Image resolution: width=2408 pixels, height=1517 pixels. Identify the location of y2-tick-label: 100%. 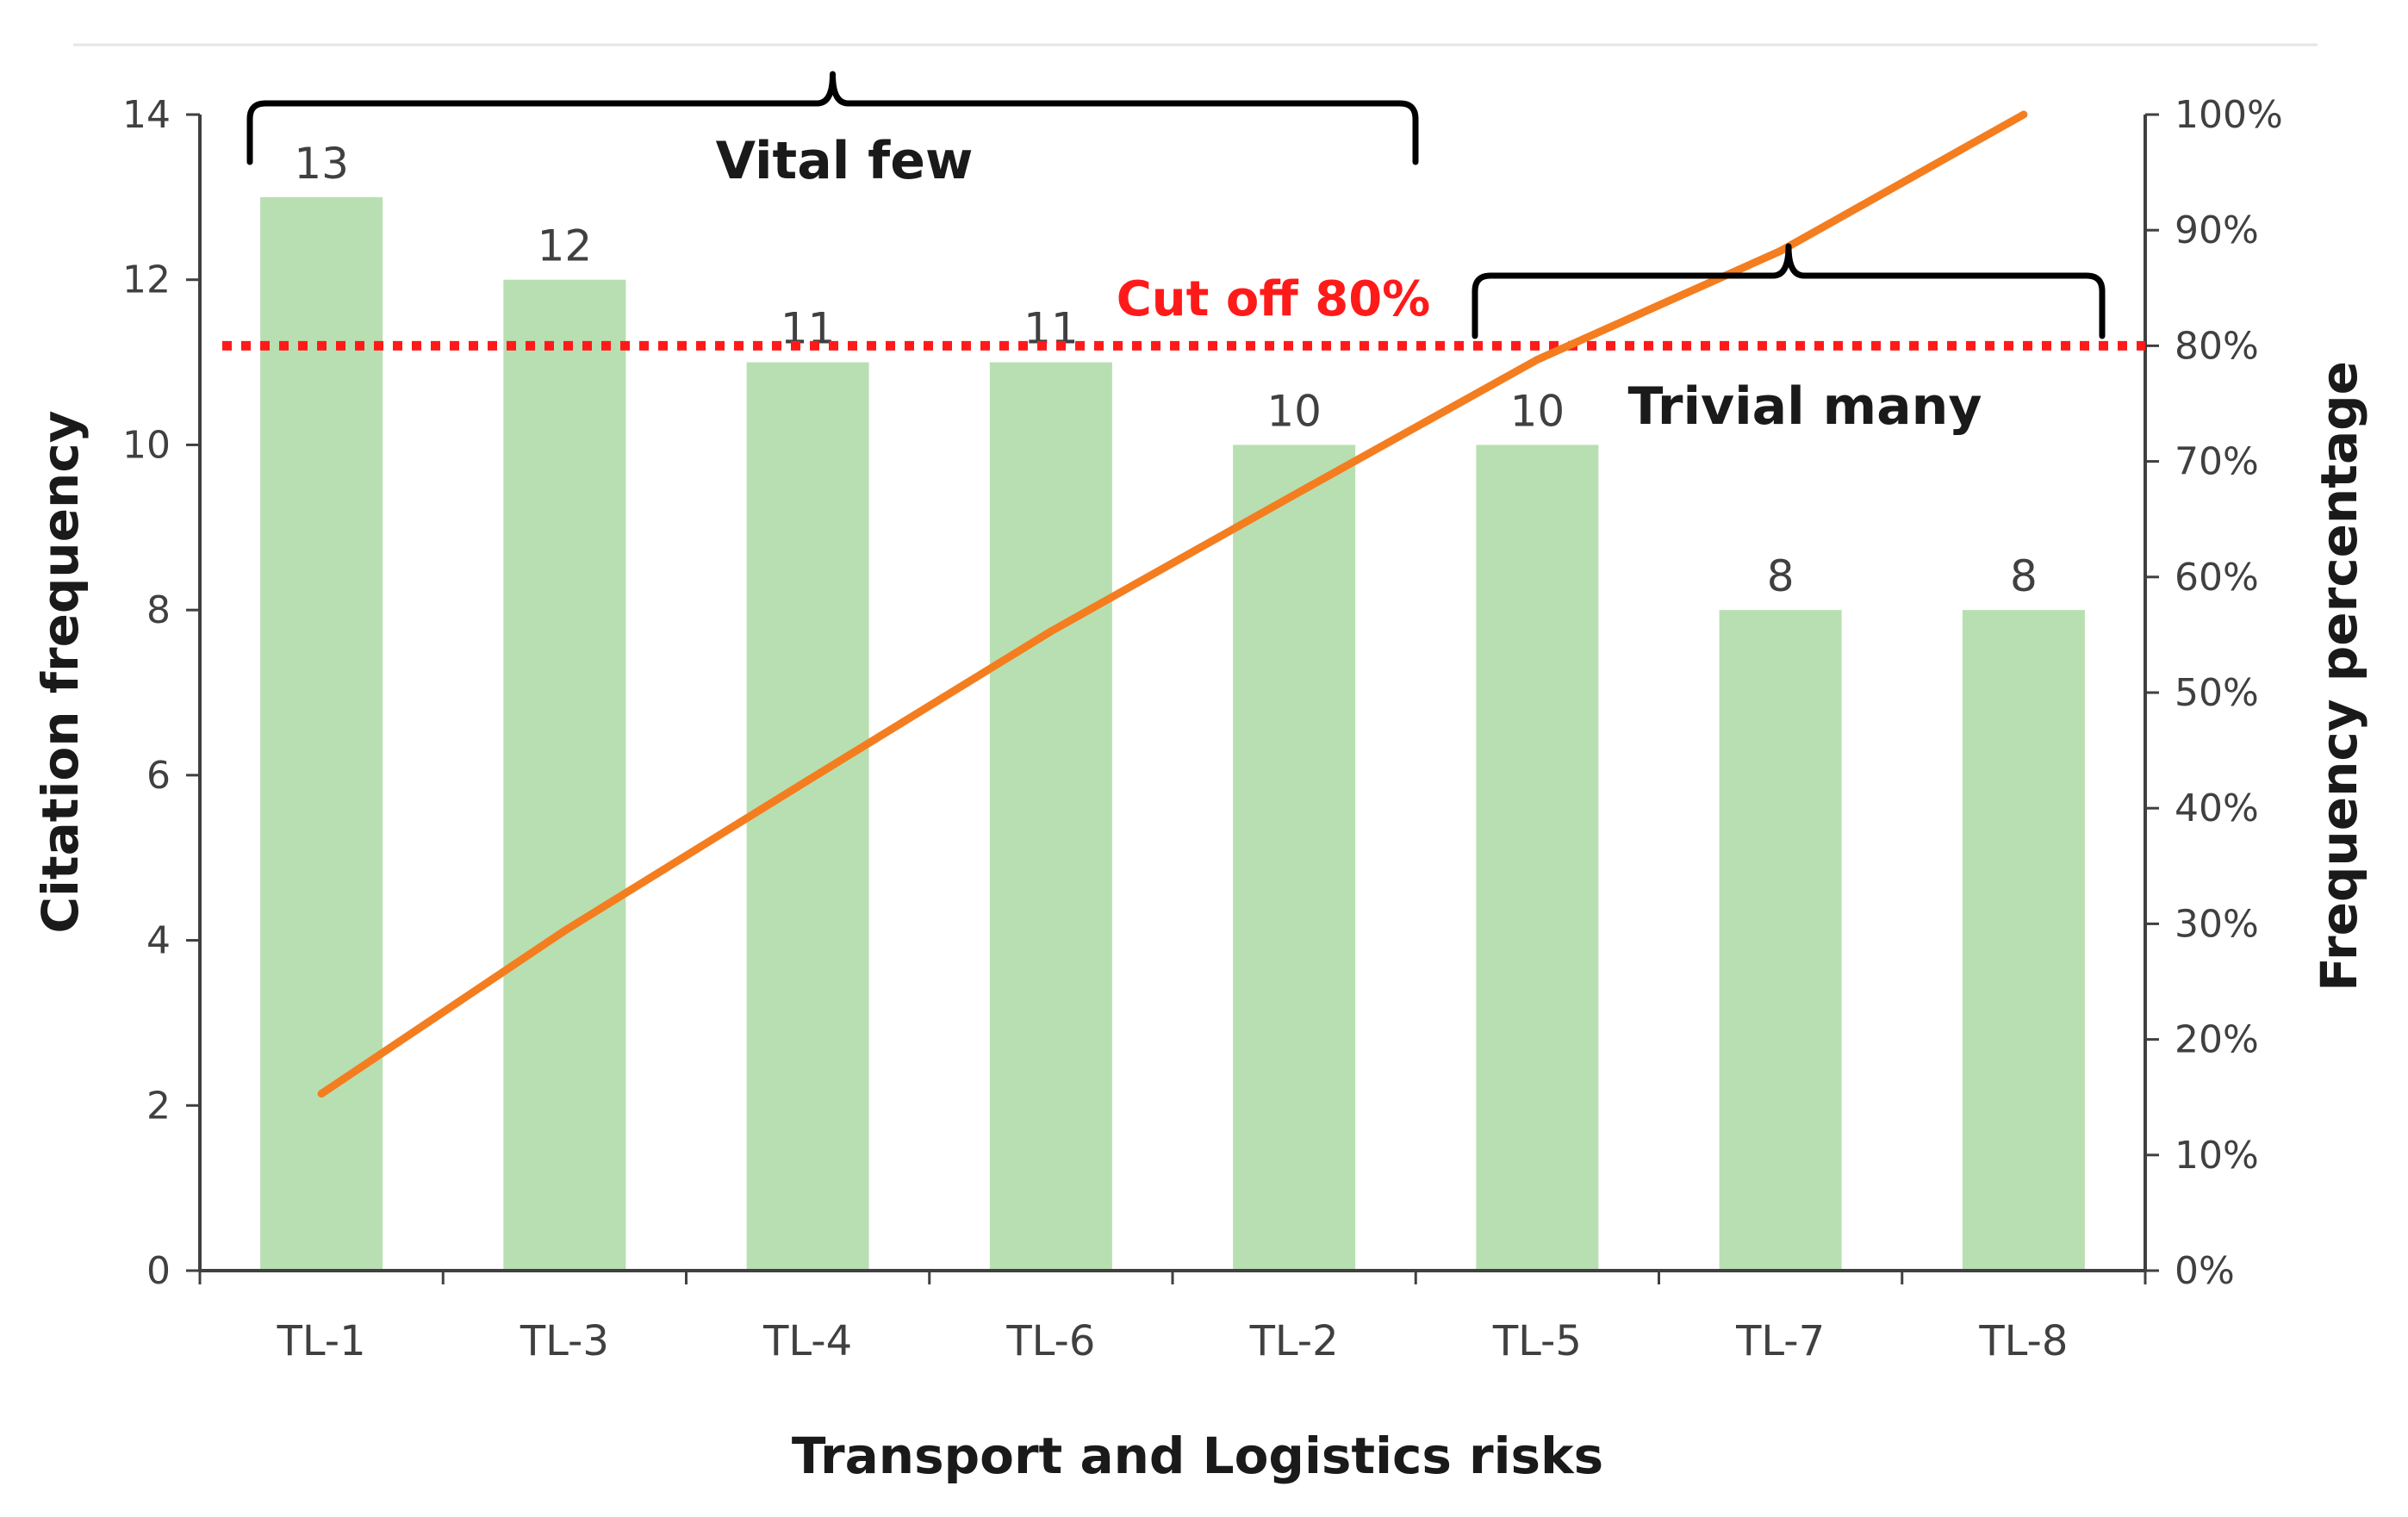
(2229, 115).